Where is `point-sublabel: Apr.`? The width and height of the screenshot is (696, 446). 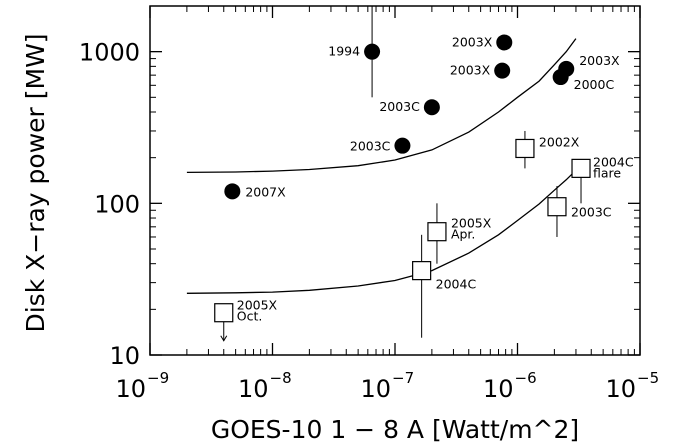 point-sublabel: Apr. is located at coordinates (463, 234).